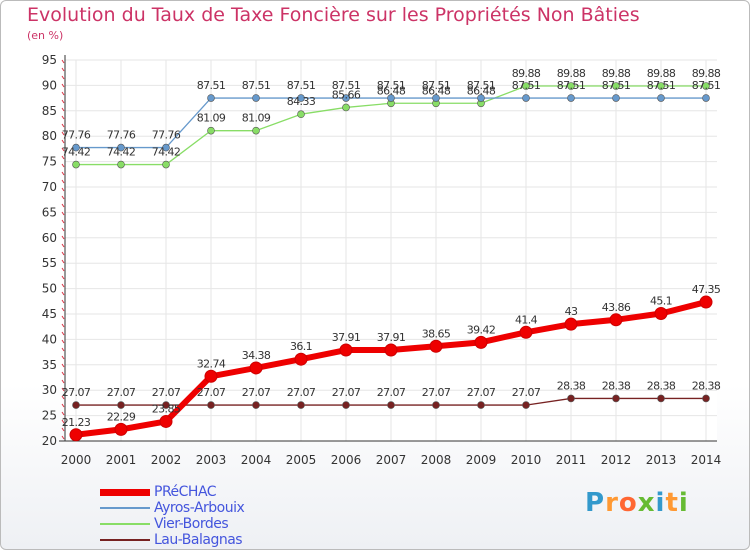 The height and width of the screenshot is (550, 750). What do you see at coordinates (612, 503) in the screenshot?
I see `logo-letter: r` at bounding box center [612, 503].